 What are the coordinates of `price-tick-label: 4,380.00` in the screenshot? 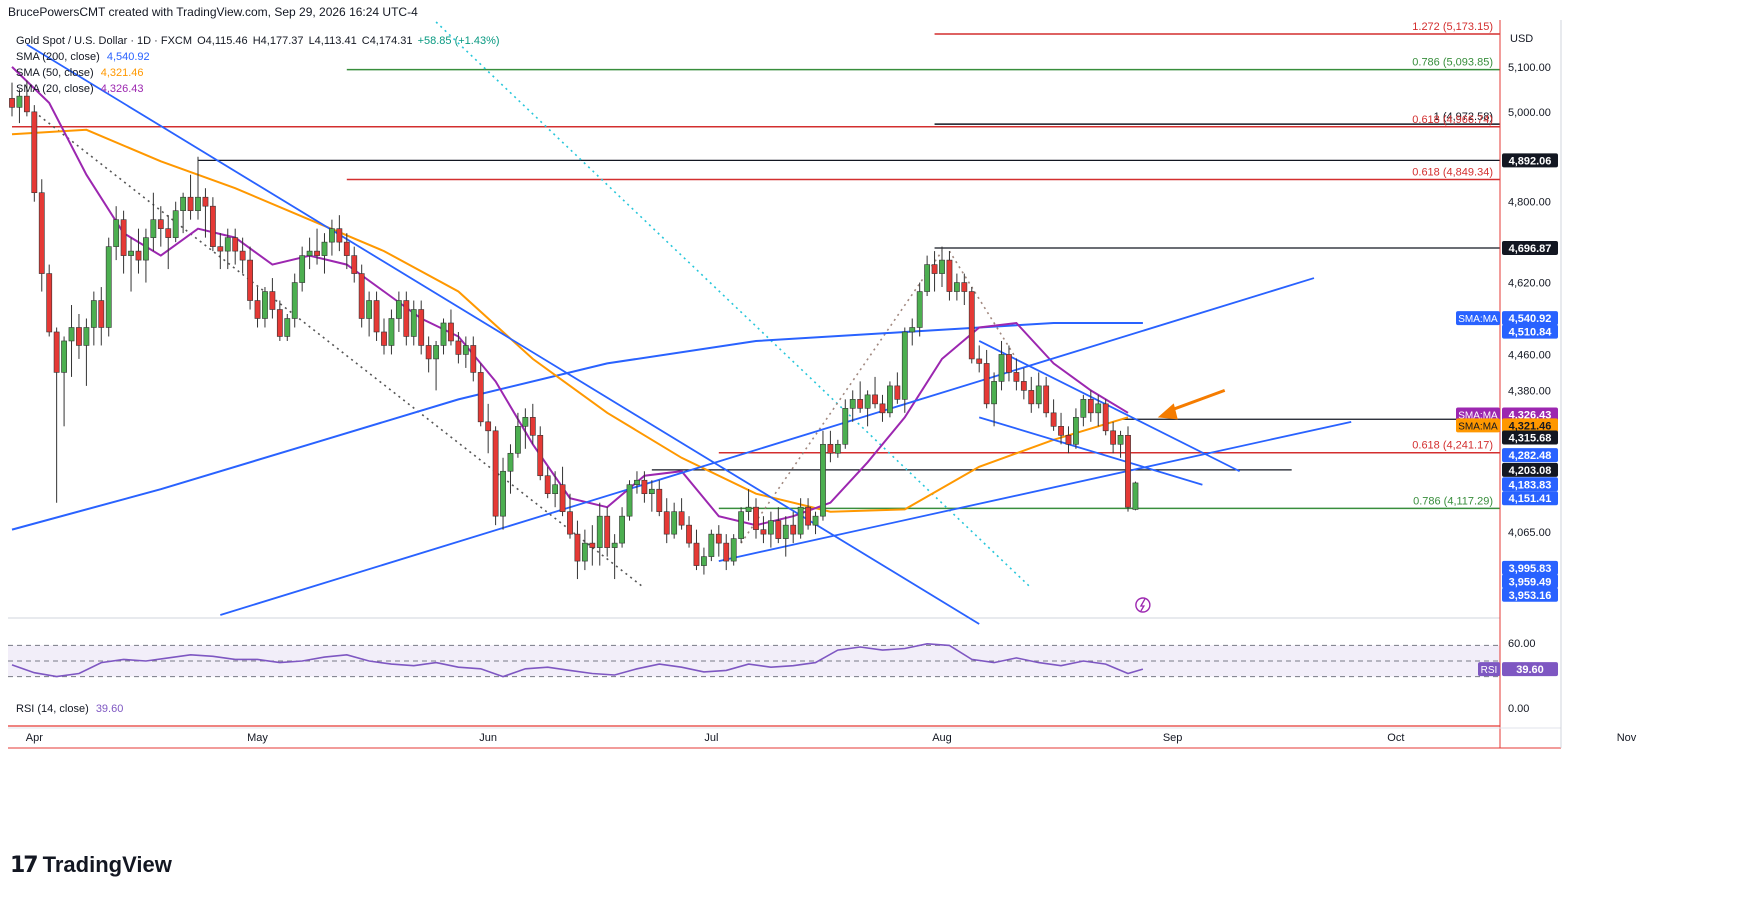 It's located at (1529, 391).